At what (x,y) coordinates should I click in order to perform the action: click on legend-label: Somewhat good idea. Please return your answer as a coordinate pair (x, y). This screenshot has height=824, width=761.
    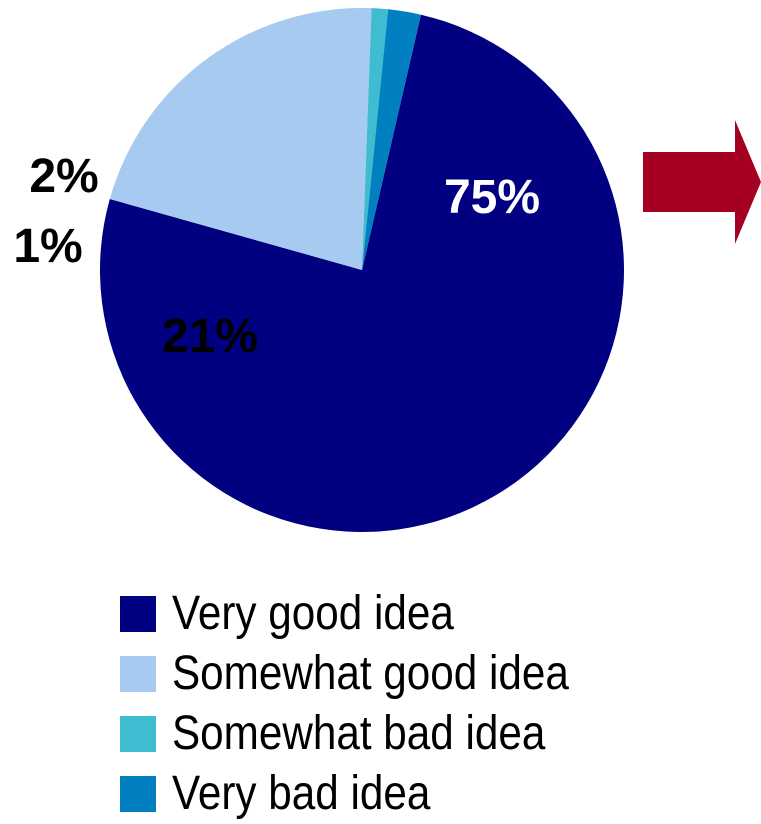
    Looking at the image, I should click on (370, 673).